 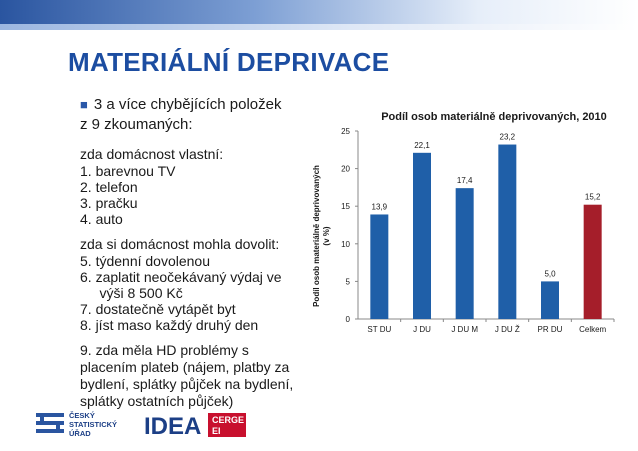 I want to click on x-tick-label: Celkem, so click(x=592, y=329).